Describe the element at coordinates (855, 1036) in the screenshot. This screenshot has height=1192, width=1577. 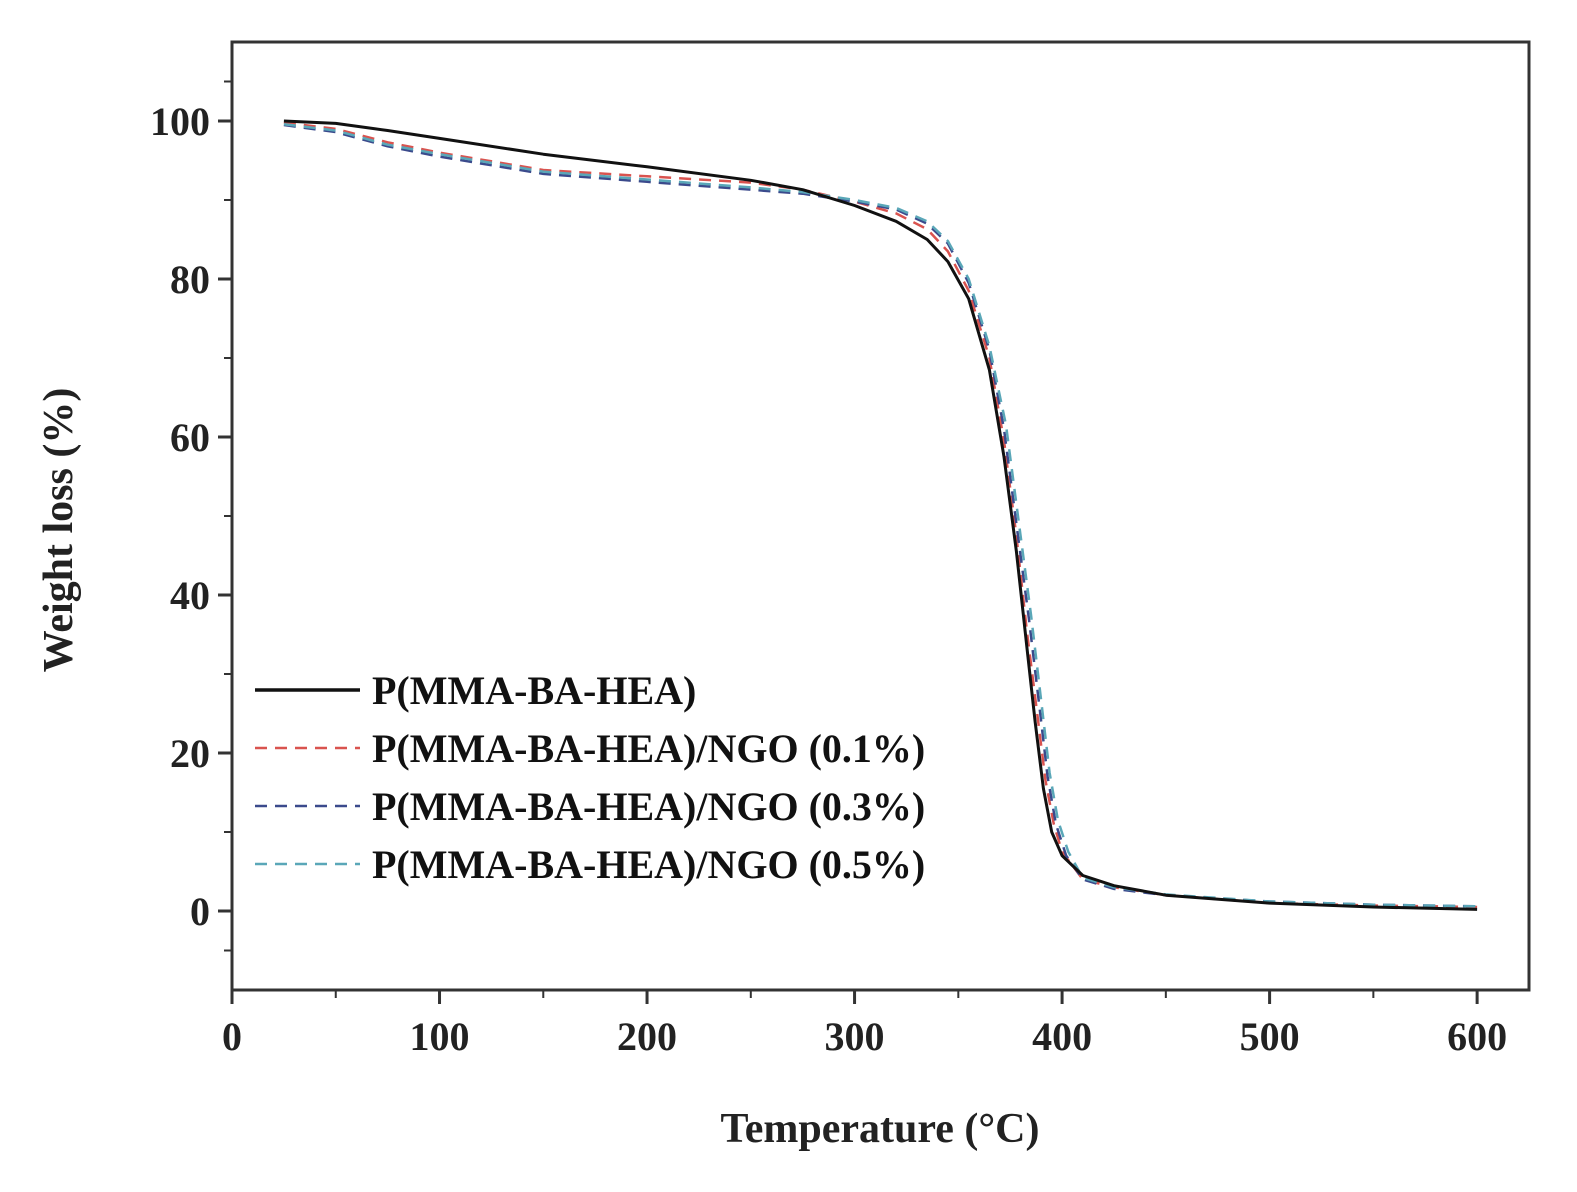
I see `x-tick-label: 300` at that location.